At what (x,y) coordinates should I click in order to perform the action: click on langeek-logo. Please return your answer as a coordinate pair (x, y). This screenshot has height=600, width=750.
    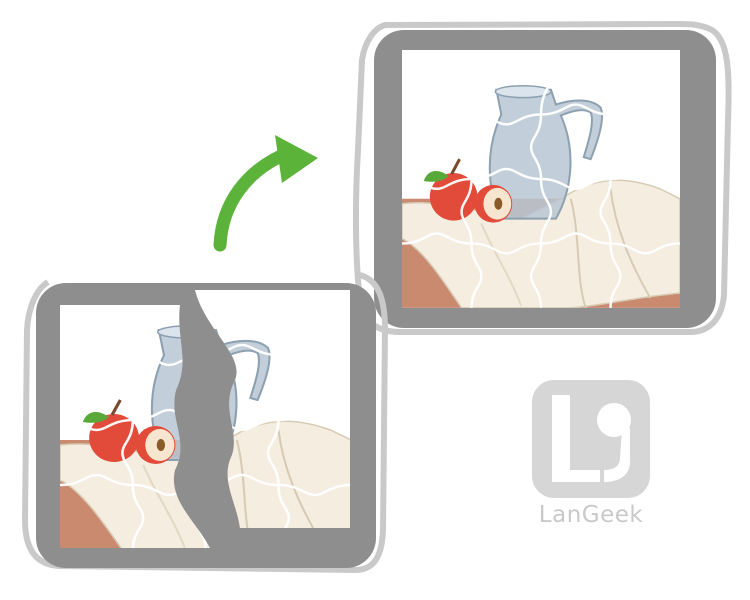
    Looking at the image, I should click on (591, 439).